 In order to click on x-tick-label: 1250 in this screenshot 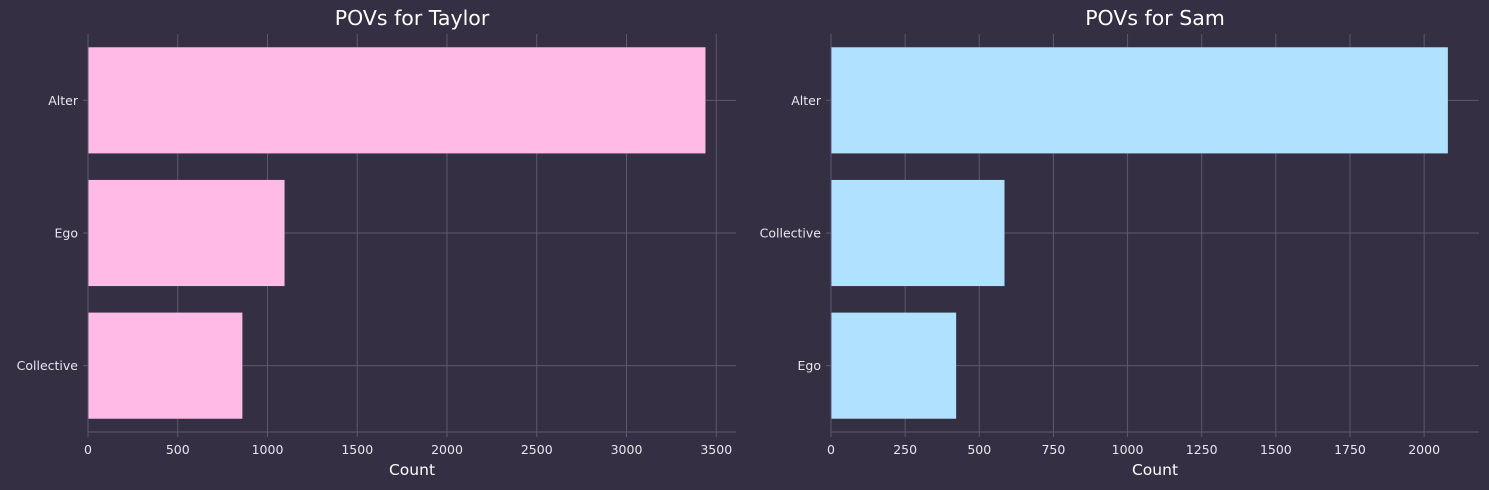, I will do `click(1202, 449)`.